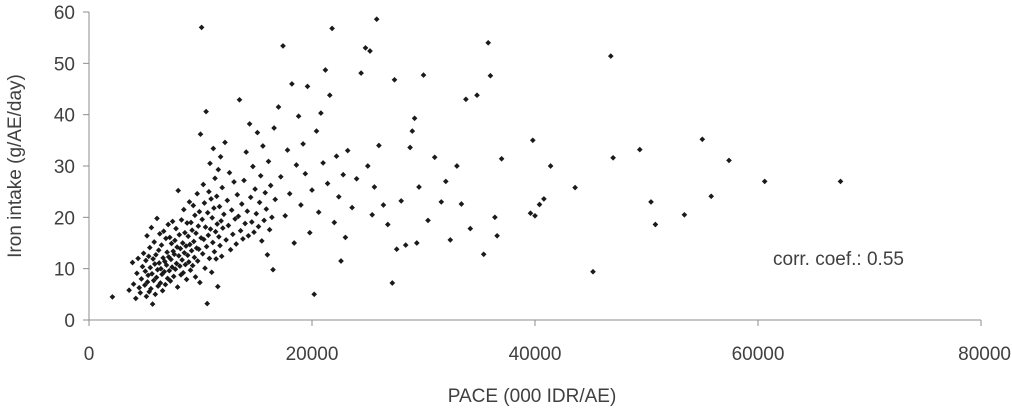 The width and height of the screenshot is (1012, 412). Describe the element at coordinates (312, 354) in the screenshot. I see `x-tick-label: 20000` at that location.